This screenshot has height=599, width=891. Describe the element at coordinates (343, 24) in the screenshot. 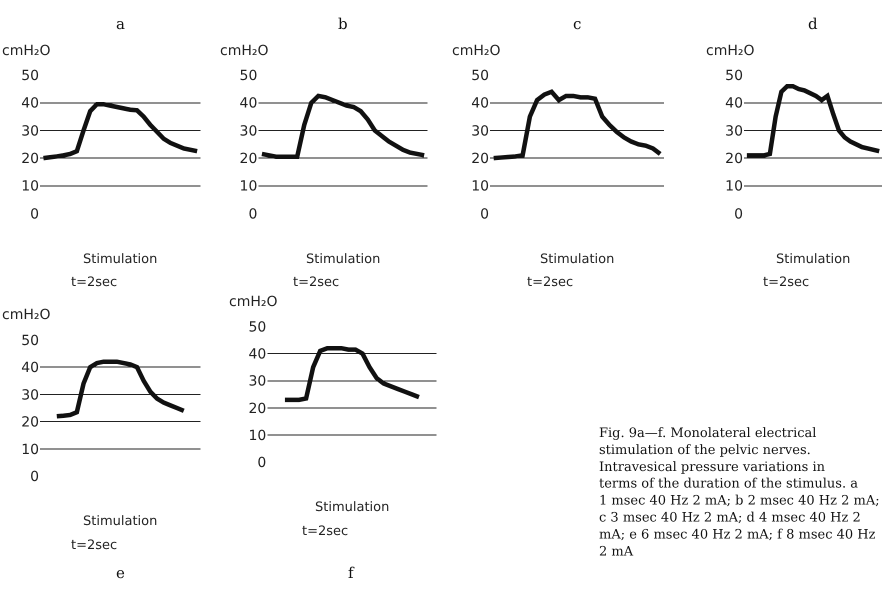

I see `chart-title: b` at that location.